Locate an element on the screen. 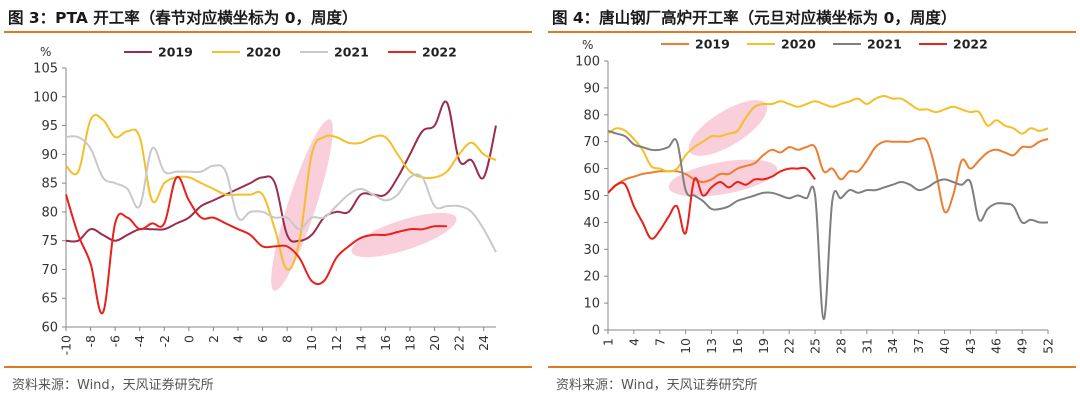 The image size is (1080, 405). y-tick-label: 105 is located at coordinates (45, 69).